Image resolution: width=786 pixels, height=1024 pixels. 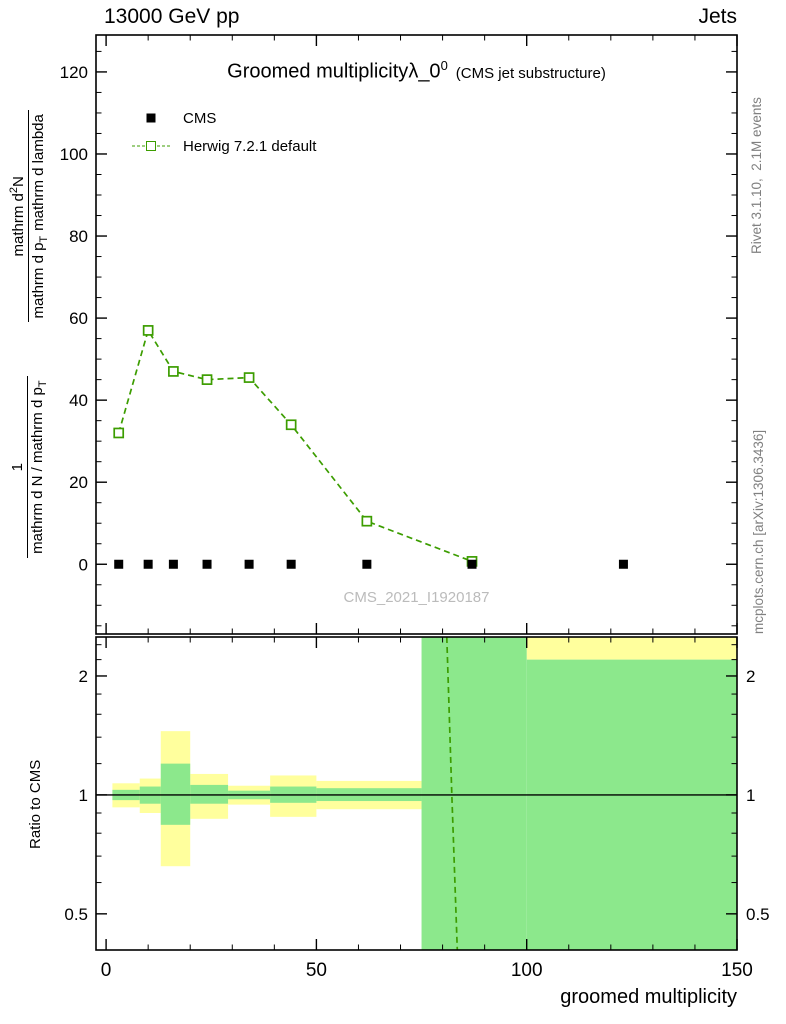 What do you see at coordinates (737, 970) in the screenshot?
I see `svg-text: 150` at bounding box center [737, 970].